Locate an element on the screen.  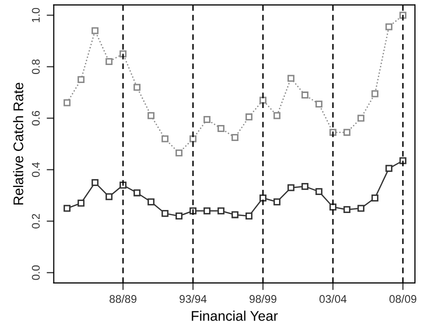
x-tick-label: 93/94 is located at coordinates (193, 298).